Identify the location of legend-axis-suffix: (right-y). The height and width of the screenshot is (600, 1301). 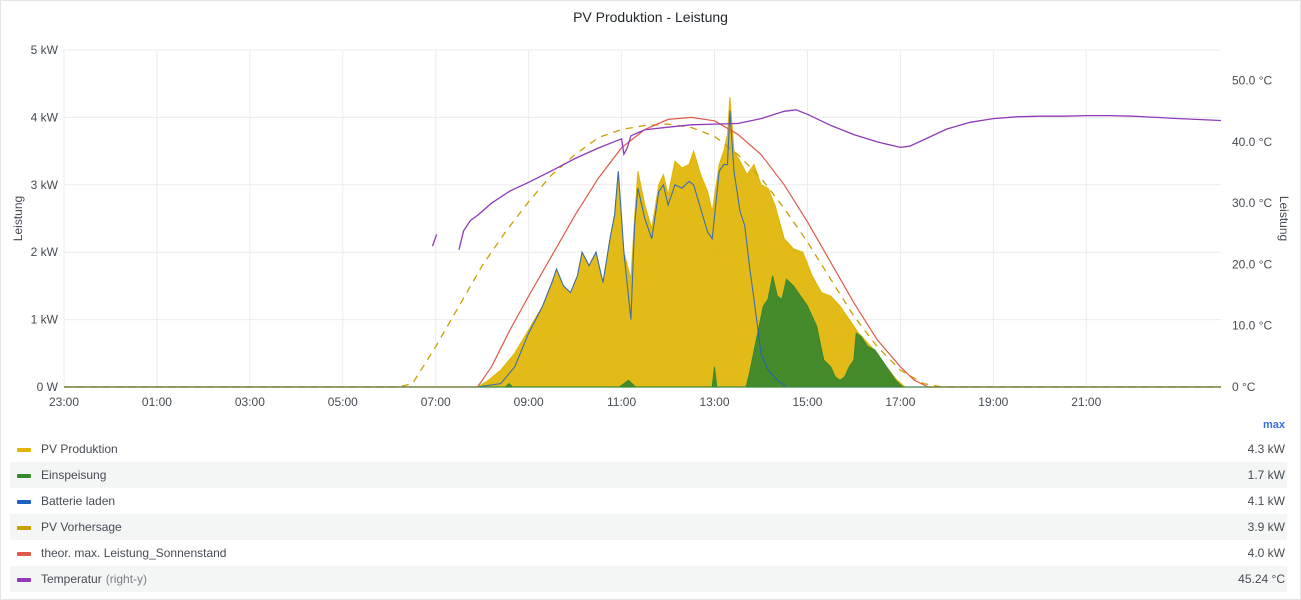
(126, 579).